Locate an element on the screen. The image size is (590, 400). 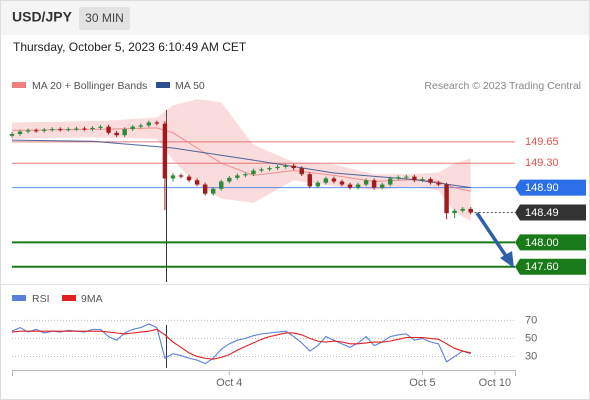
legend-label: 9MA is located at coordinates (92, 299).